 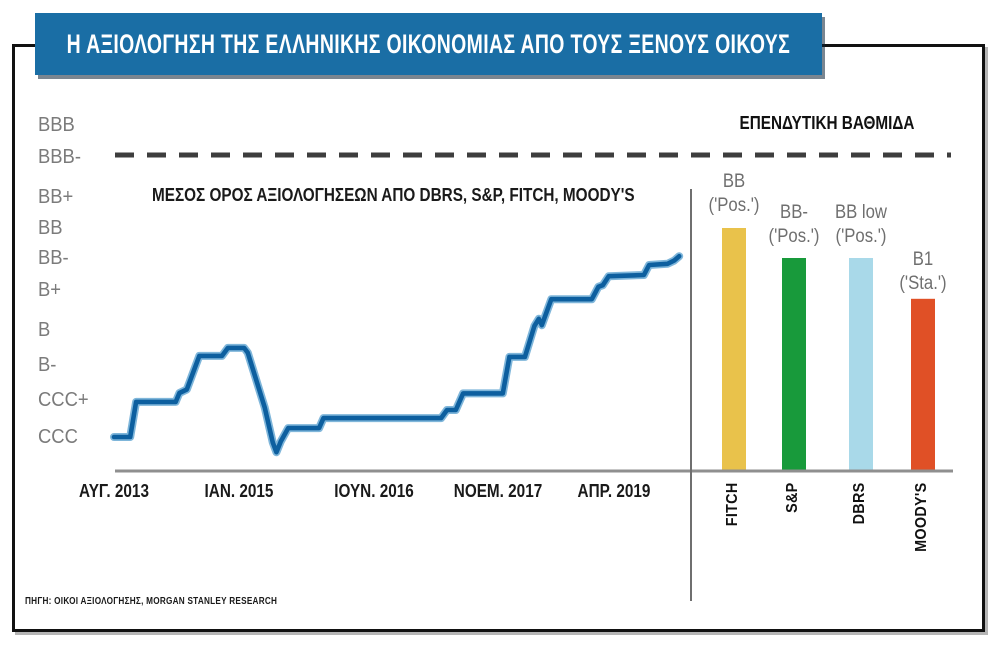 I want to click on agency-name-dbrs: DBRS, so click(x=859, y=503).